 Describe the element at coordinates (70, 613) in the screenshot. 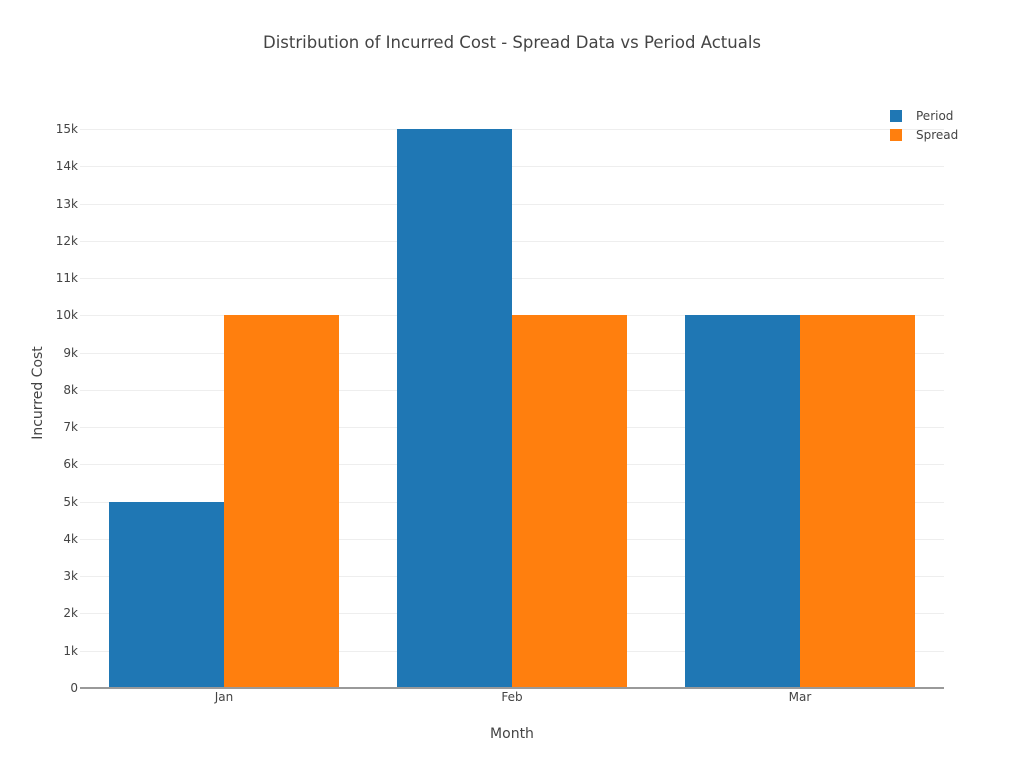

I see `y-tick-label: 2k` at that location.